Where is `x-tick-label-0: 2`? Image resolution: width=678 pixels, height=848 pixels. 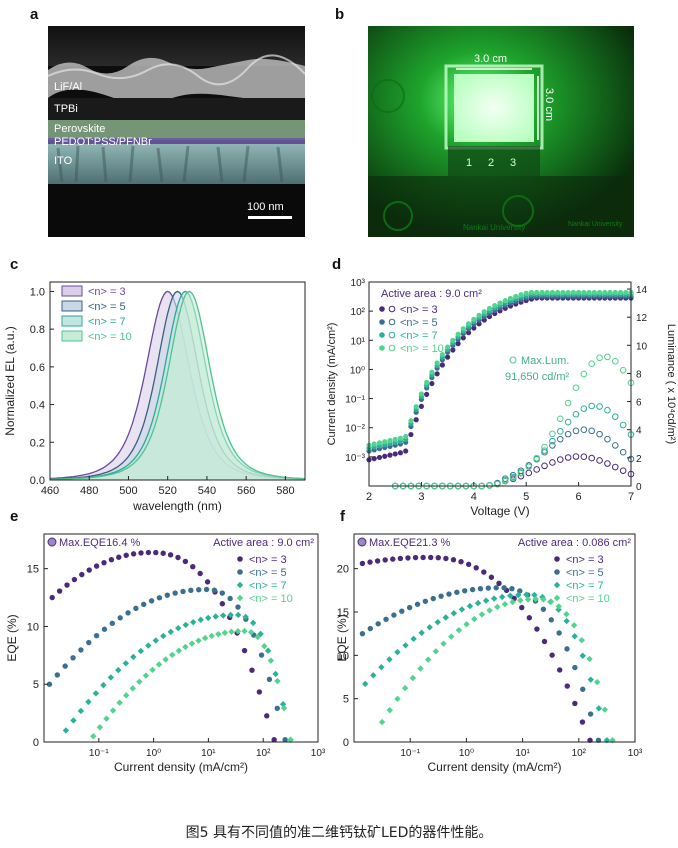 x-tick-label-0: 2 is located at coordinates (369, 497).